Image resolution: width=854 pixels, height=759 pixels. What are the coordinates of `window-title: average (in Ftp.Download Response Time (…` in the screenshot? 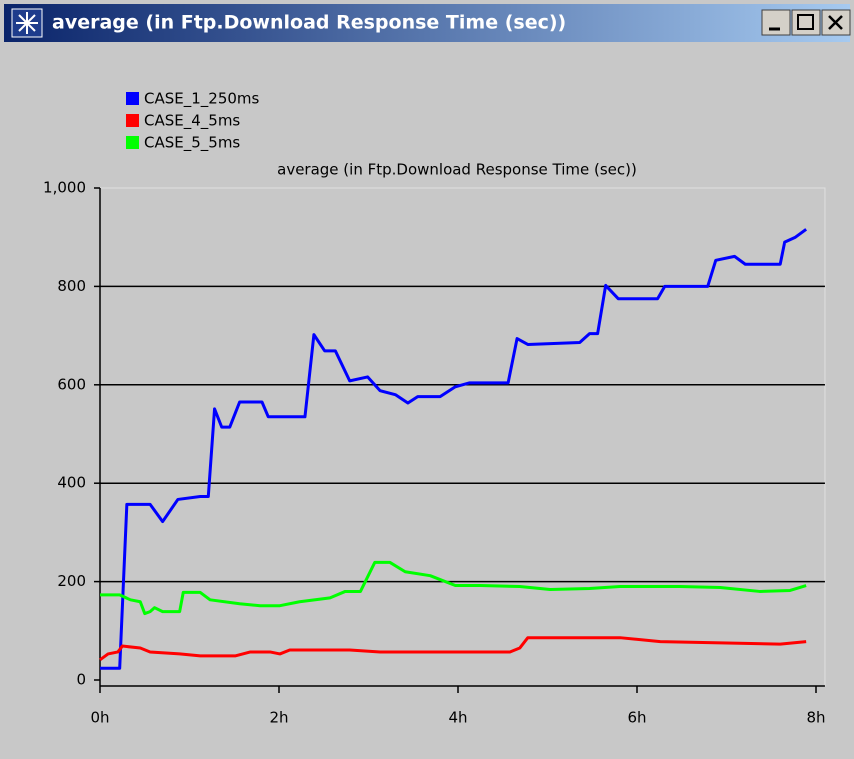 It's located at (309, 23).